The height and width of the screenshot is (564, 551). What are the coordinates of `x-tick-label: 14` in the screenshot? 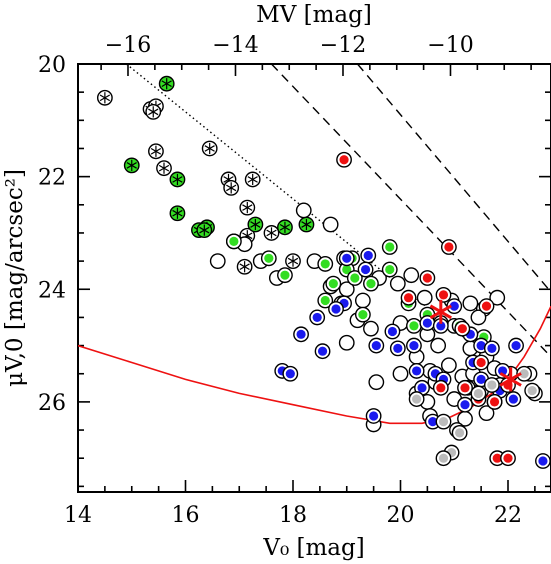 It's located at (78, 515).